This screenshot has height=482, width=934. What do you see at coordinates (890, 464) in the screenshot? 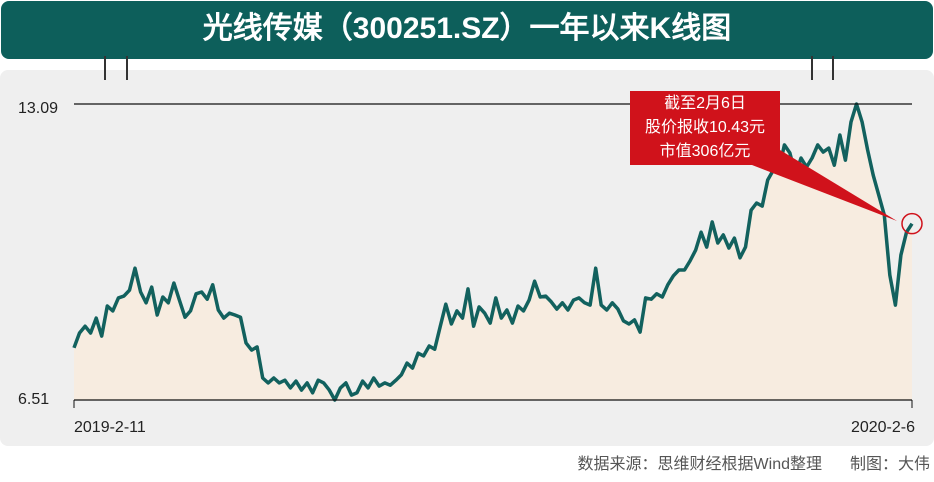
I see `credit: 制图：大伟` at bounding box center [890, 464].